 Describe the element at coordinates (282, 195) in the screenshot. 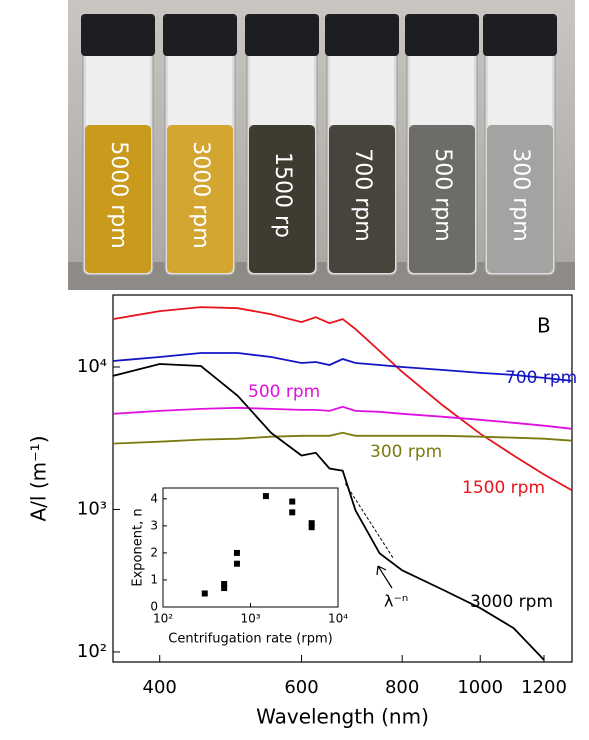

I see `vial-label: 1500 rp` at that location.